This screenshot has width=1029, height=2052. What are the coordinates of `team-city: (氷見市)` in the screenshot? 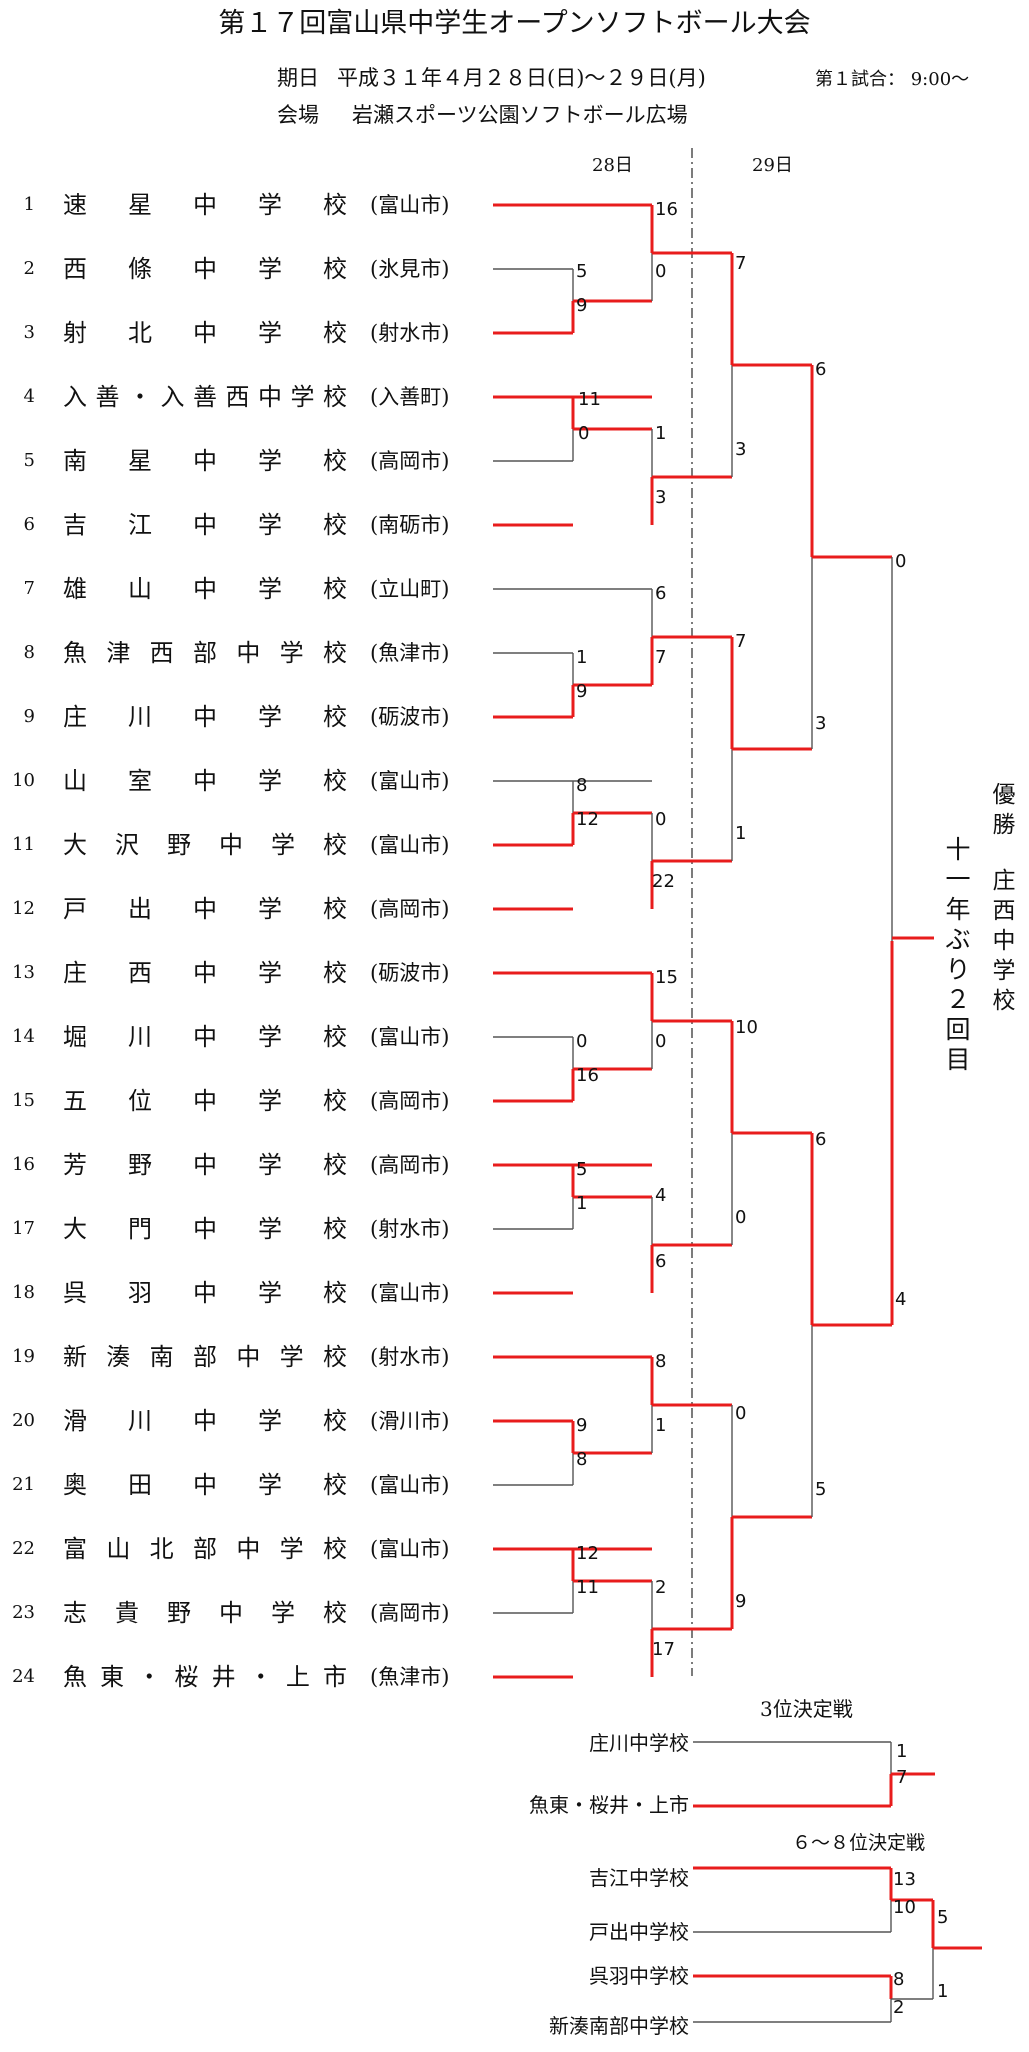 It's located at (410, 269).